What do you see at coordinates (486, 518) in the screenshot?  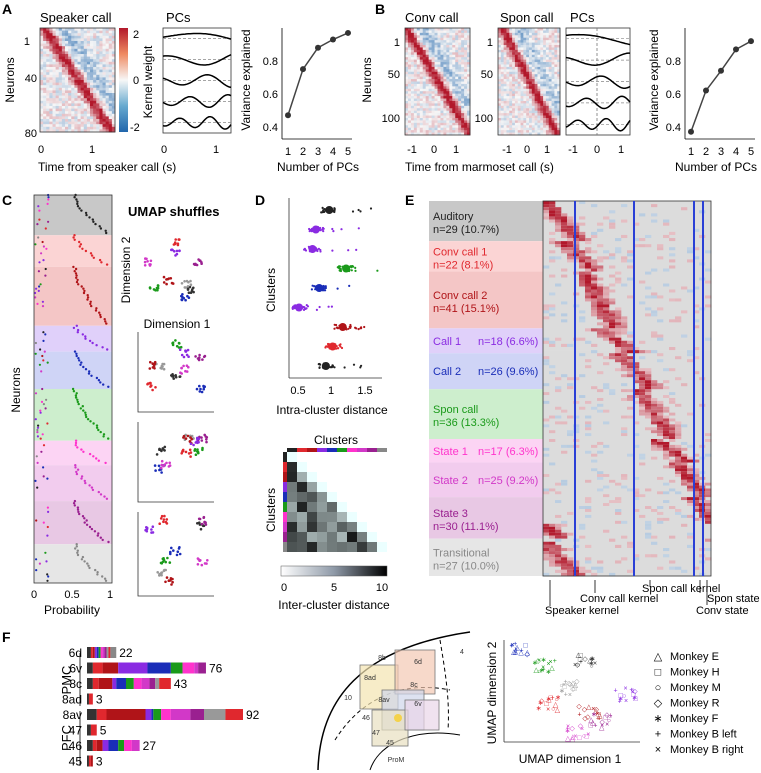 I see `e-label-band` at bounding box center [486, 518].